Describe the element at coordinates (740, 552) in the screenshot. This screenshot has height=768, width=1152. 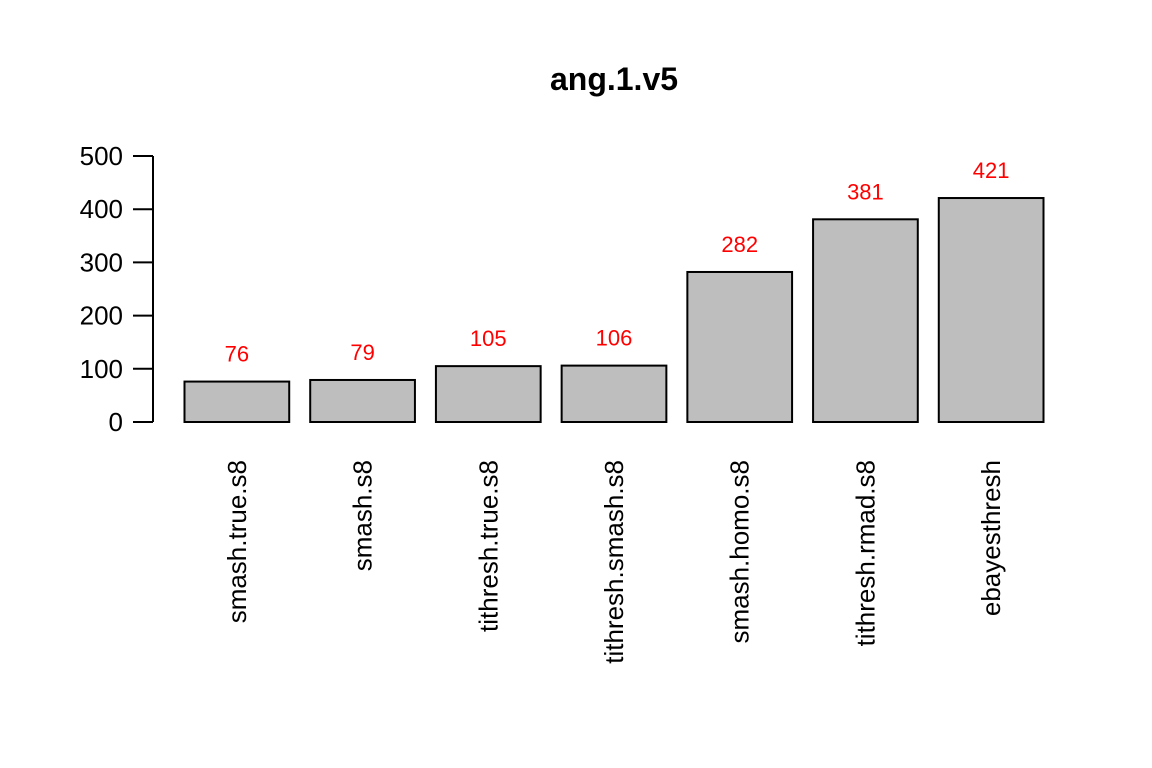
I see `x-tick-label: smash.homo.s8` at that location.